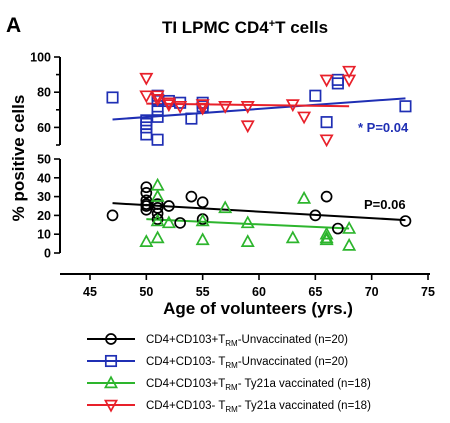 The height and width of the screenshot is (423, 450). What do you see at coordinates (44, 128) in the screenshot?
I see `y-tick-label: 60` at bounding box center [44, 128].